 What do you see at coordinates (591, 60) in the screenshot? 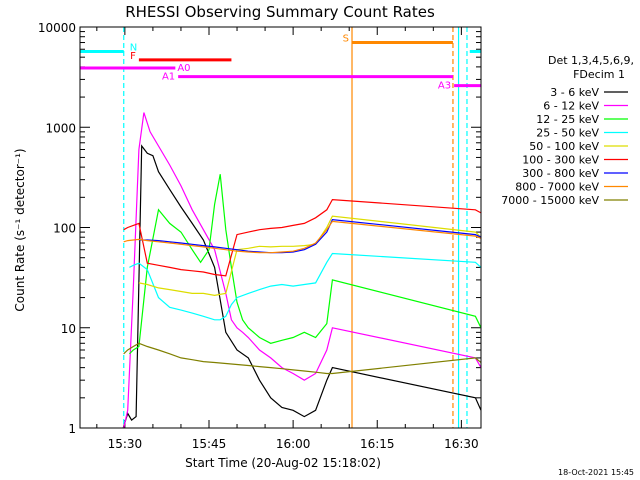
I see `legend-header-line-1: Det 1,3,4,5,6,9,` at bounding box center [591, 60].